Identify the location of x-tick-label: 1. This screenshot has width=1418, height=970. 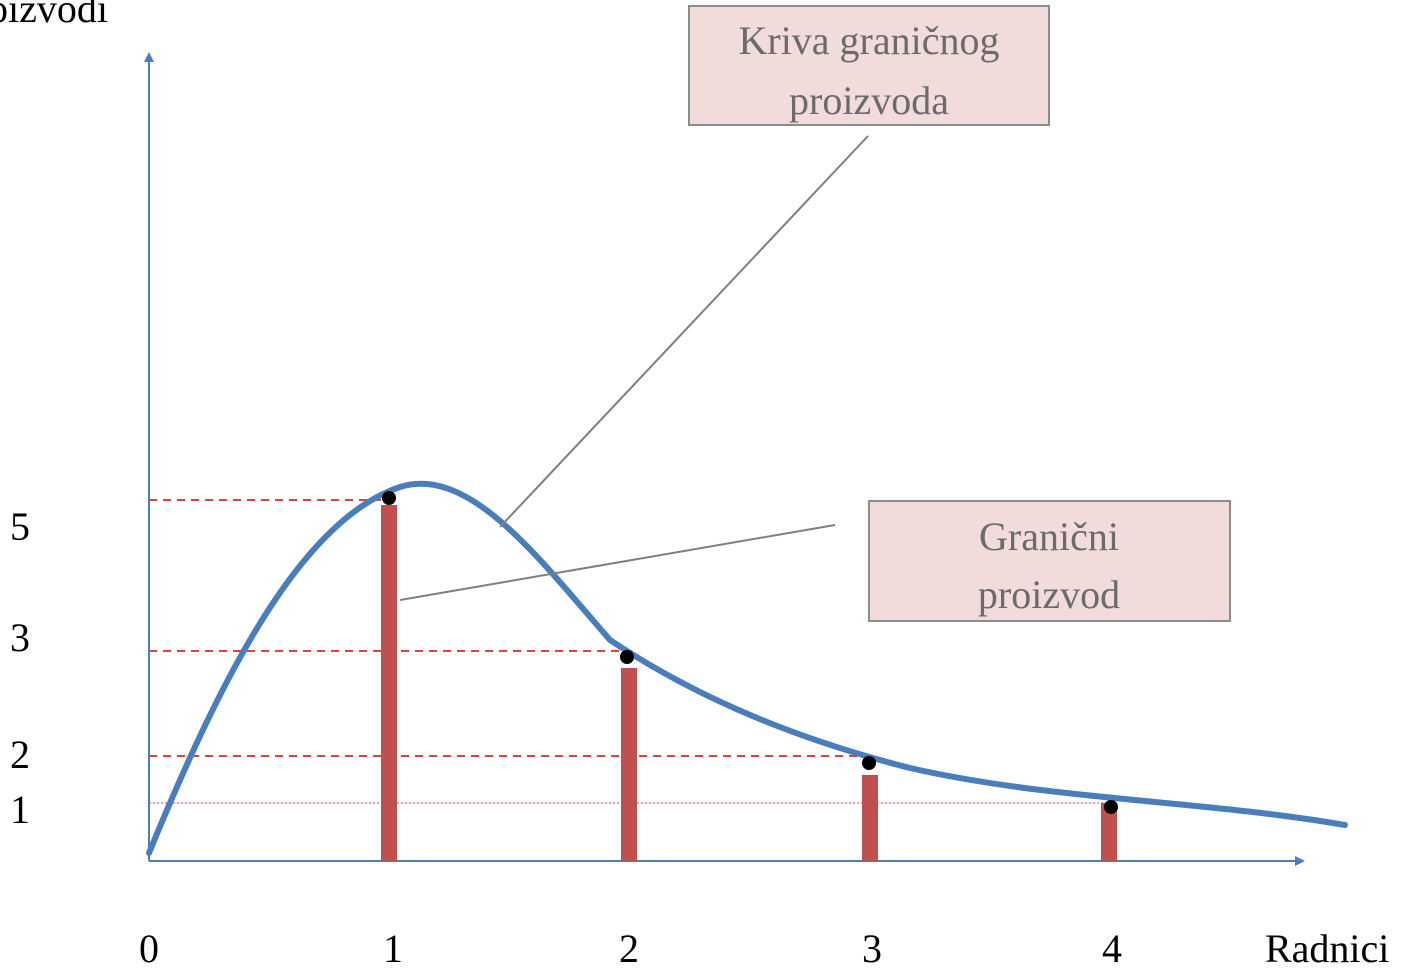
(393, 948).